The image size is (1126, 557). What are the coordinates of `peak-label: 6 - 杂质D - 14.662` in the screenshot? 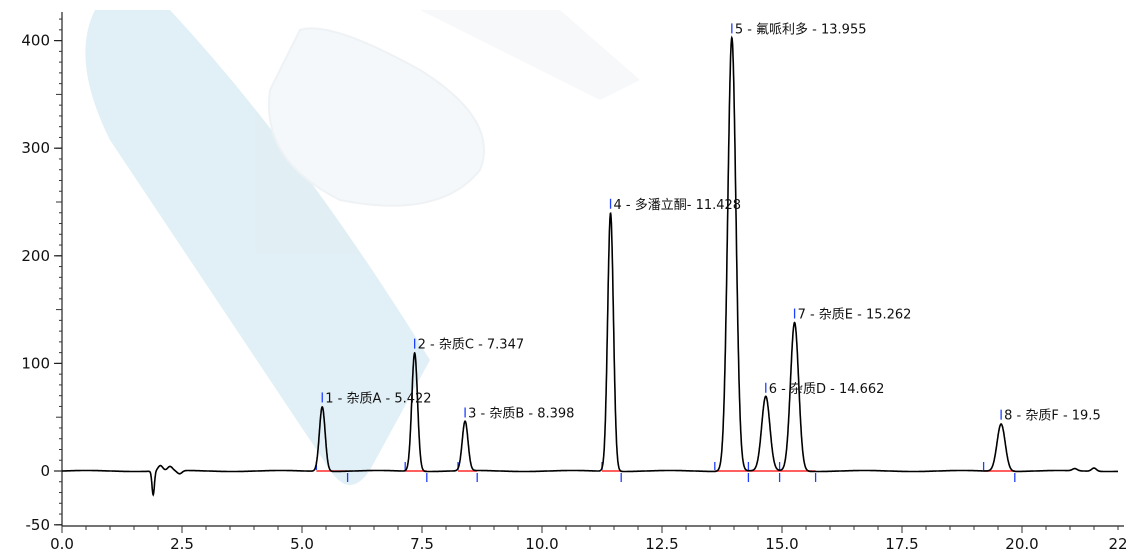 It's located at (827, 389).